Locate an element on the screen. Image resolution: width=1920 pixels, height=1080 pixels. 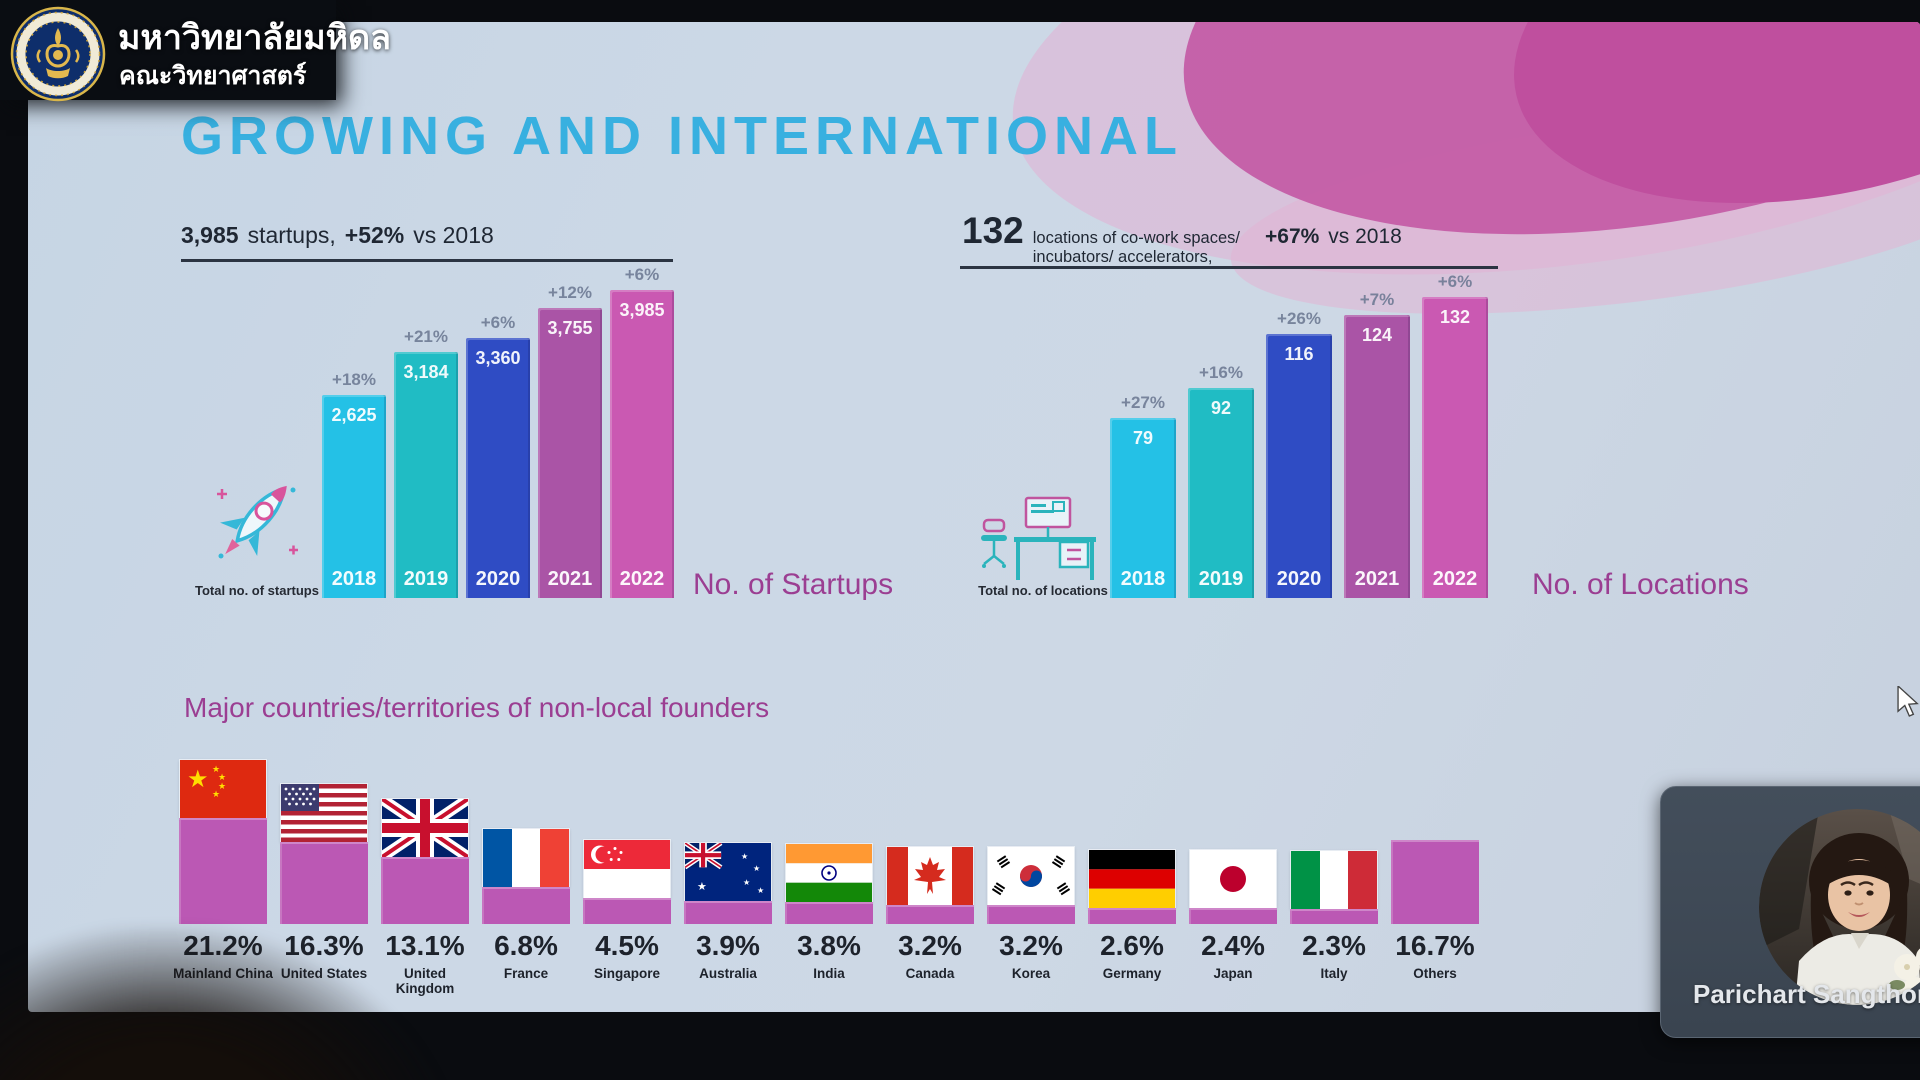
mahidol-logo-icon is located at coordinates (58, 54).